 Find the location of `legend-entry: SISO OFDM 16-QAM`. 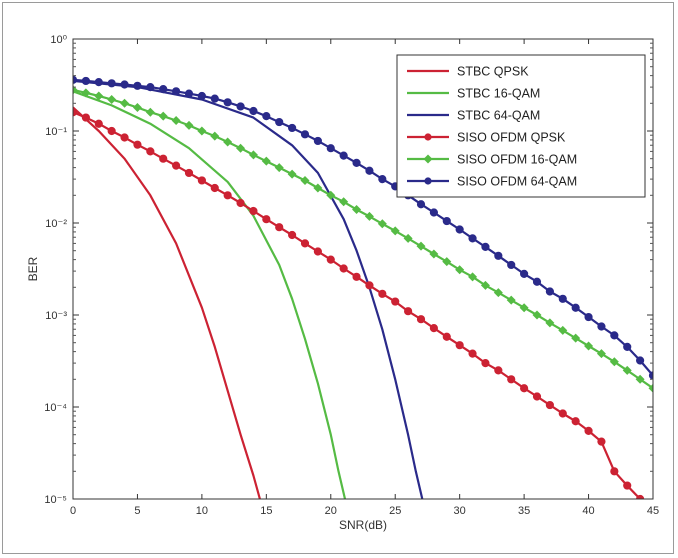

legend-entry: SISO OFDM 16-QAM is located at coordinates (492, 160).